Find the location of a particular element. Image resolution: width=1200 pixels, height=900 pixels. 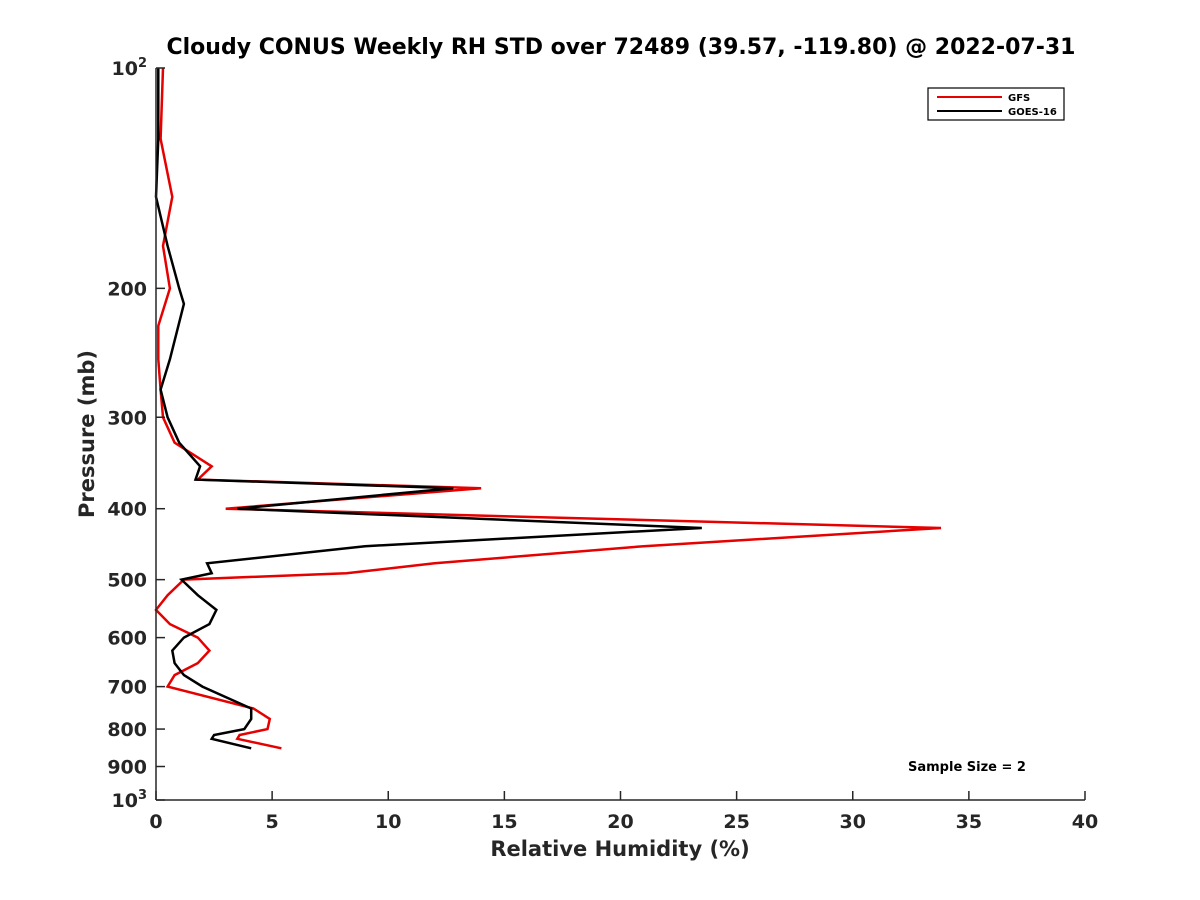

x-axis-label: Relative Humidity (%) is located at coordinates (619, 849).